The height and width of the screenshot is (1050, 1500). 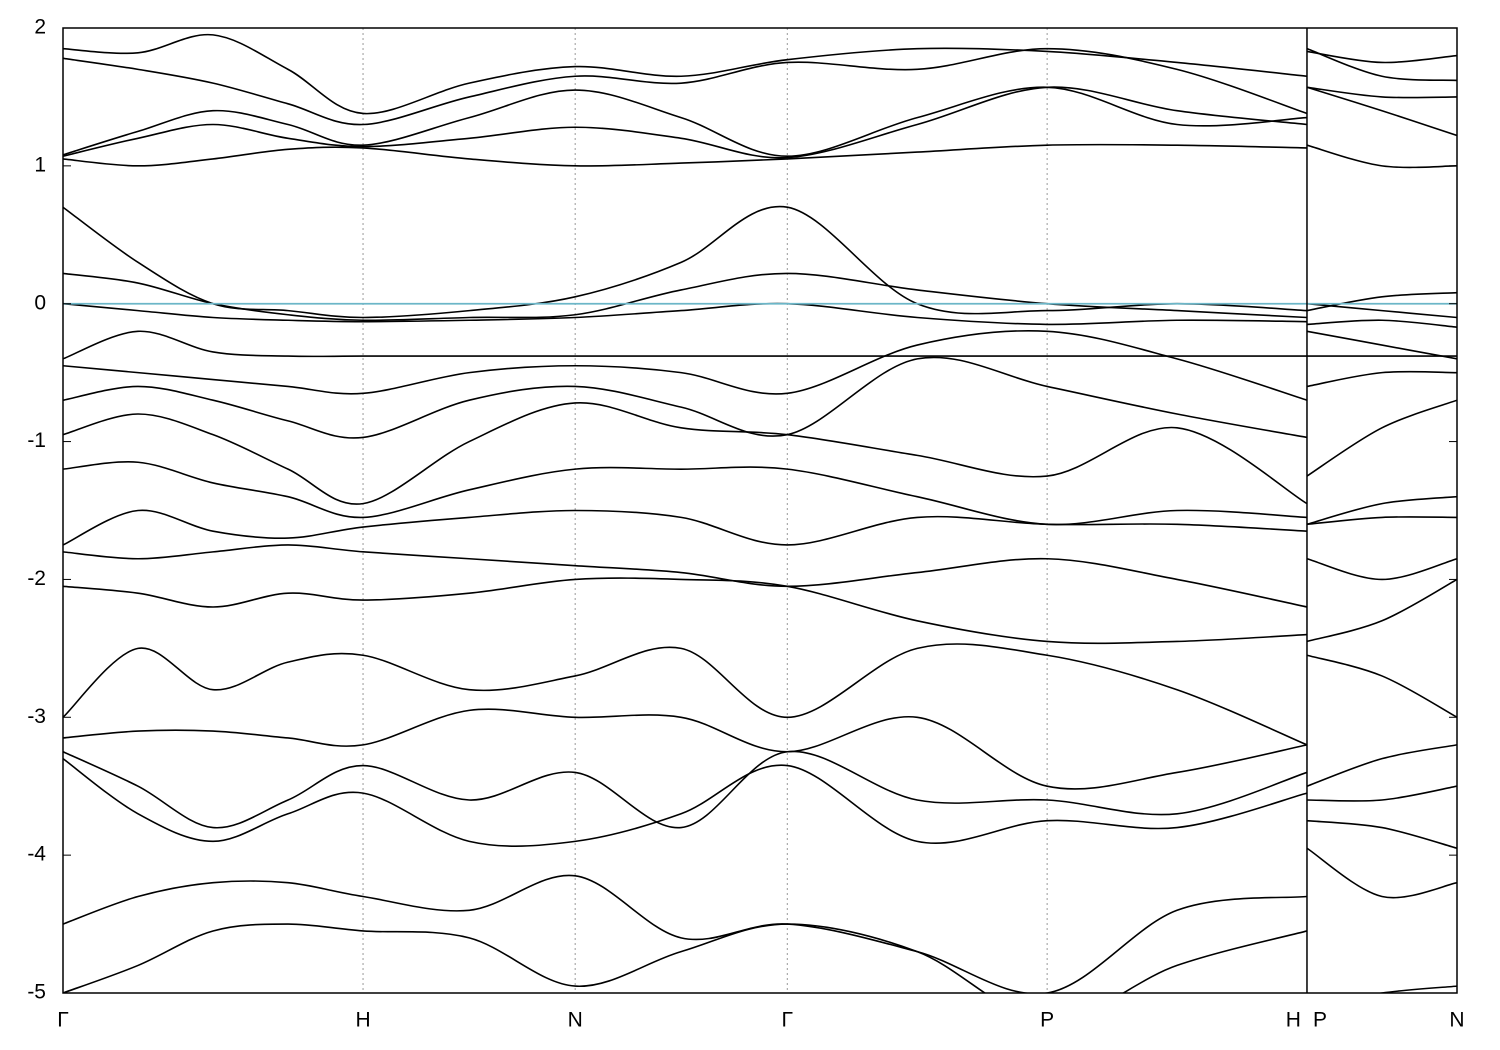 I want to click on y-tick-label: -2, so click(x=36, y=578).